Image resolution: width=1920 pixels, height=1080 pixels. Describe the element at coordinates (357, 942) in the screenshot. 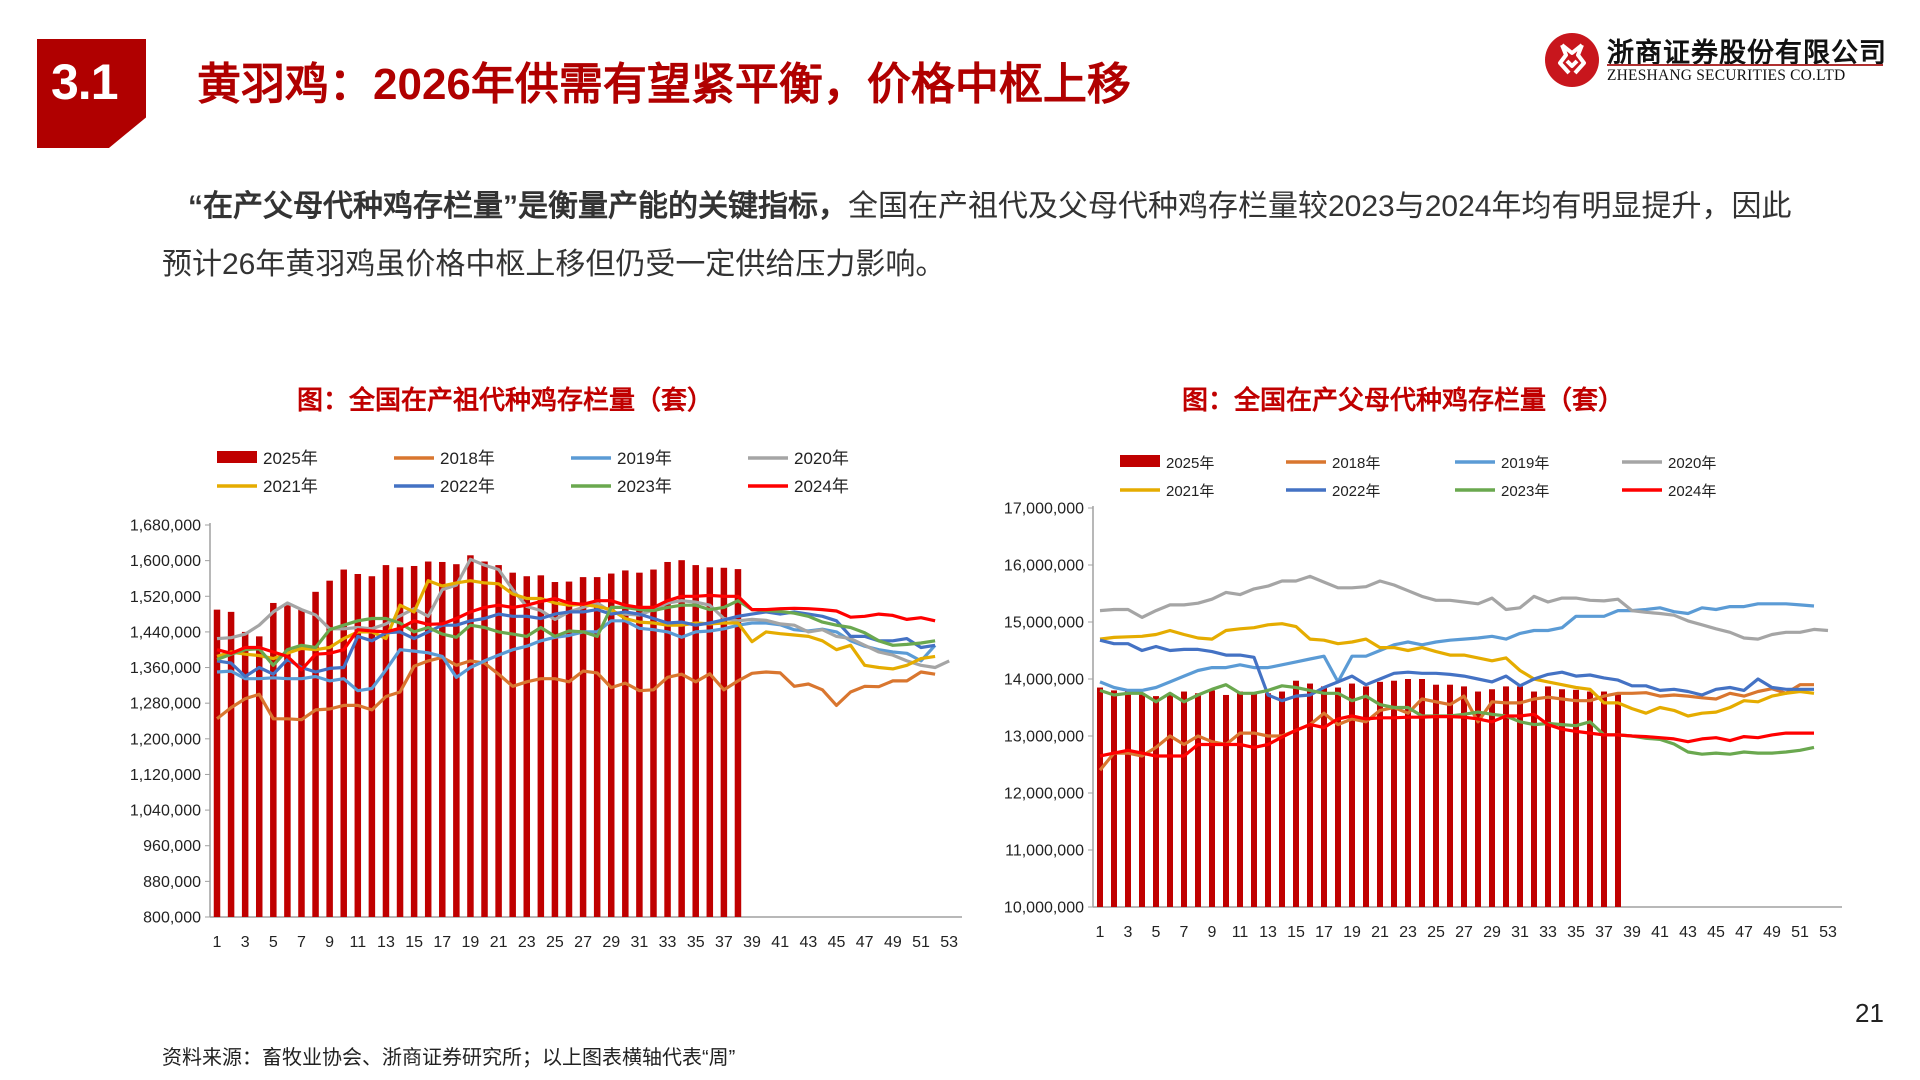

I see `x-tick-label: 11` at that location.